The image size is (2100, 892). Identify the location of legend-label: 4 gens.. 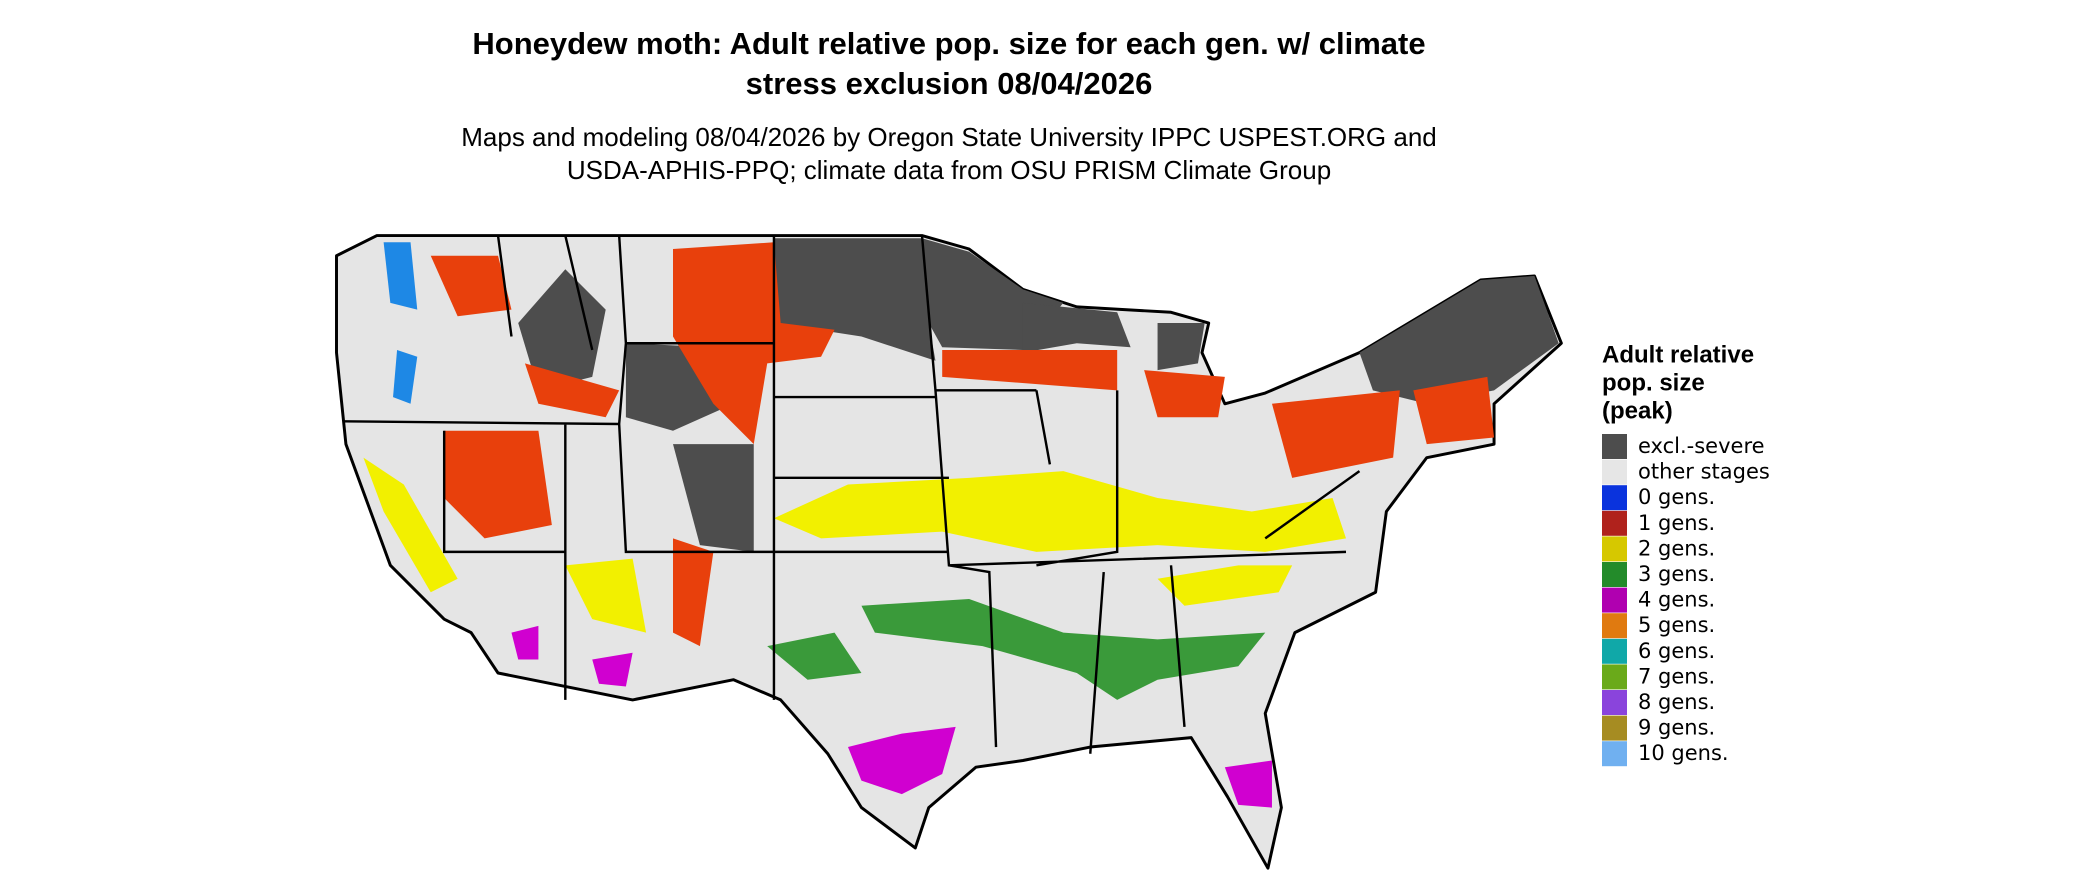
(1676, 600).